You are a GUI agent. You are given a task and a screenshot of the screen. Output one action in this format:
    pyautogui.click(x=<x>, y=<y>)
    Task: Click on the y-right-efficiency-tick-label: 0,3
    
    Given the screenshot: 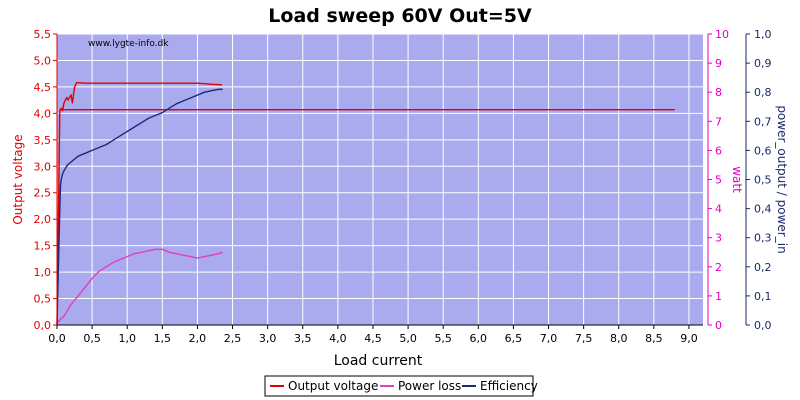 What is the action you would take?
    pyautogui.click(x=763, y=238)
    